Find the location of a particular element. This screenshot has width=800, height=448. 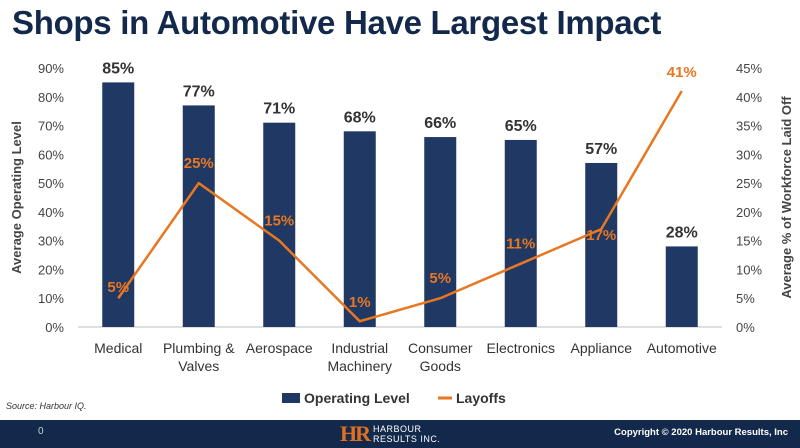

company-logo: HR HARBOUR RESULTS INC. is located at coordinates (390, 434).